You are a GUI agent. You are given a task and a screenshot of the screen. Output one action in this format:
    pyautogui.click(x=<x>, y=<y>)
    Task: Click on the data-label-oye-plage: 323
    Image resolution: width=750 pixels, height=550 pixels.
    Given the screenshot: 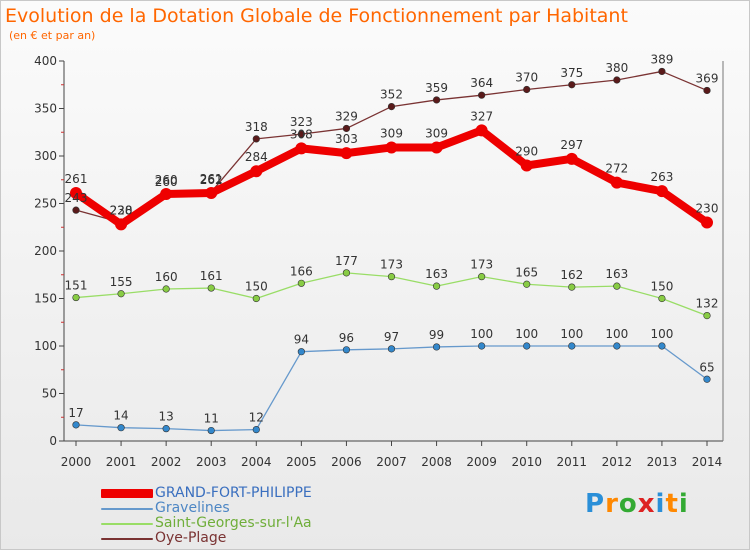 What is the action you would take?
    pyautogui.click(x=301, y=122)
    